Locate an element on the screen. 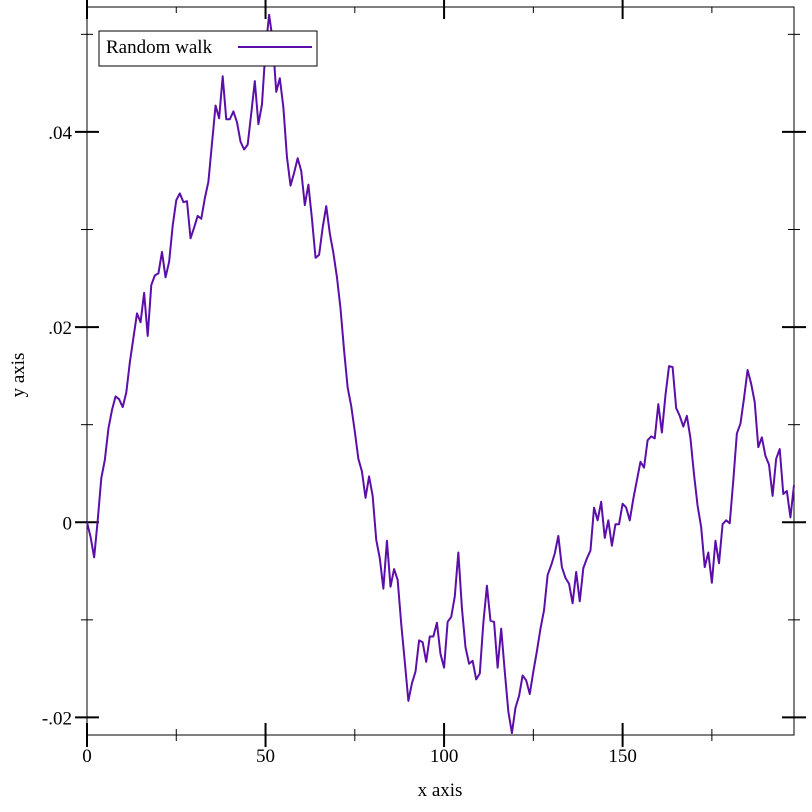  legend-label: Random walk is located at coordinates (159, 47).